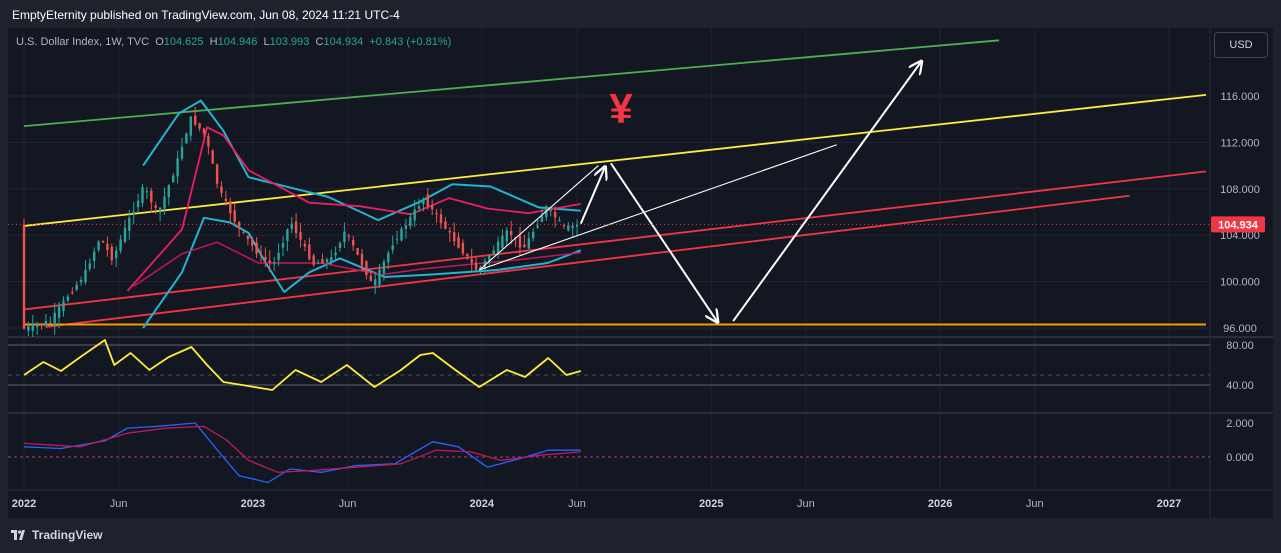  Describe the element at coordinates (1241, 45) in the screenshot. I see `currency-button: USD` at that location.